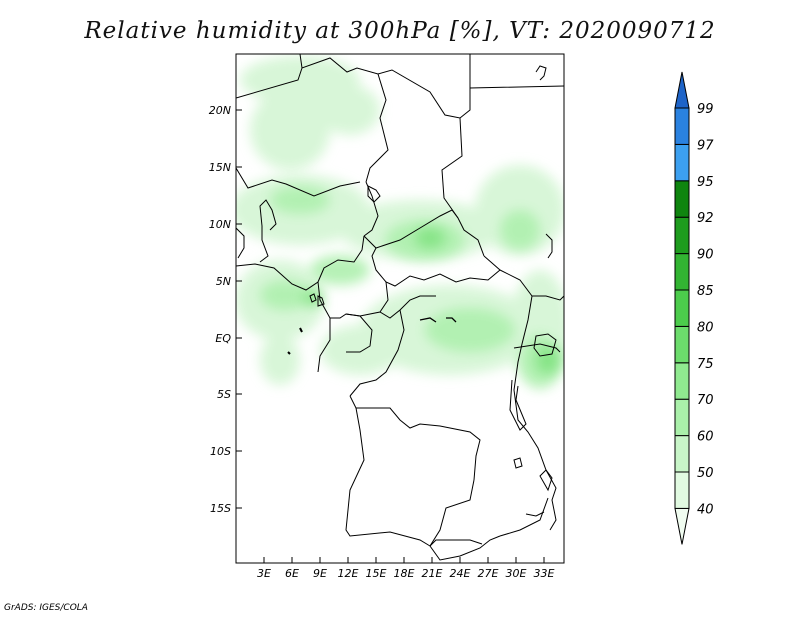  What do you see at coordinates (220, 224) in the screenshot?
I see `lat-label: 10N` at bounding box center [220, 224].